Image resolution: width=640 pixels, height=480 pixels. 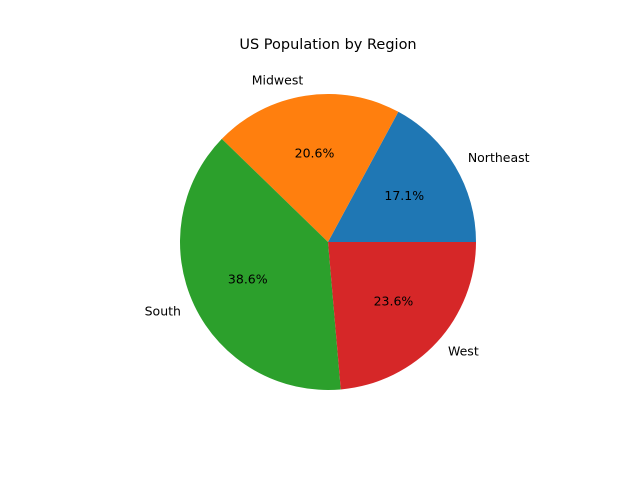 I want to click on pie-slice-northeast, so click(x=402, y=176).